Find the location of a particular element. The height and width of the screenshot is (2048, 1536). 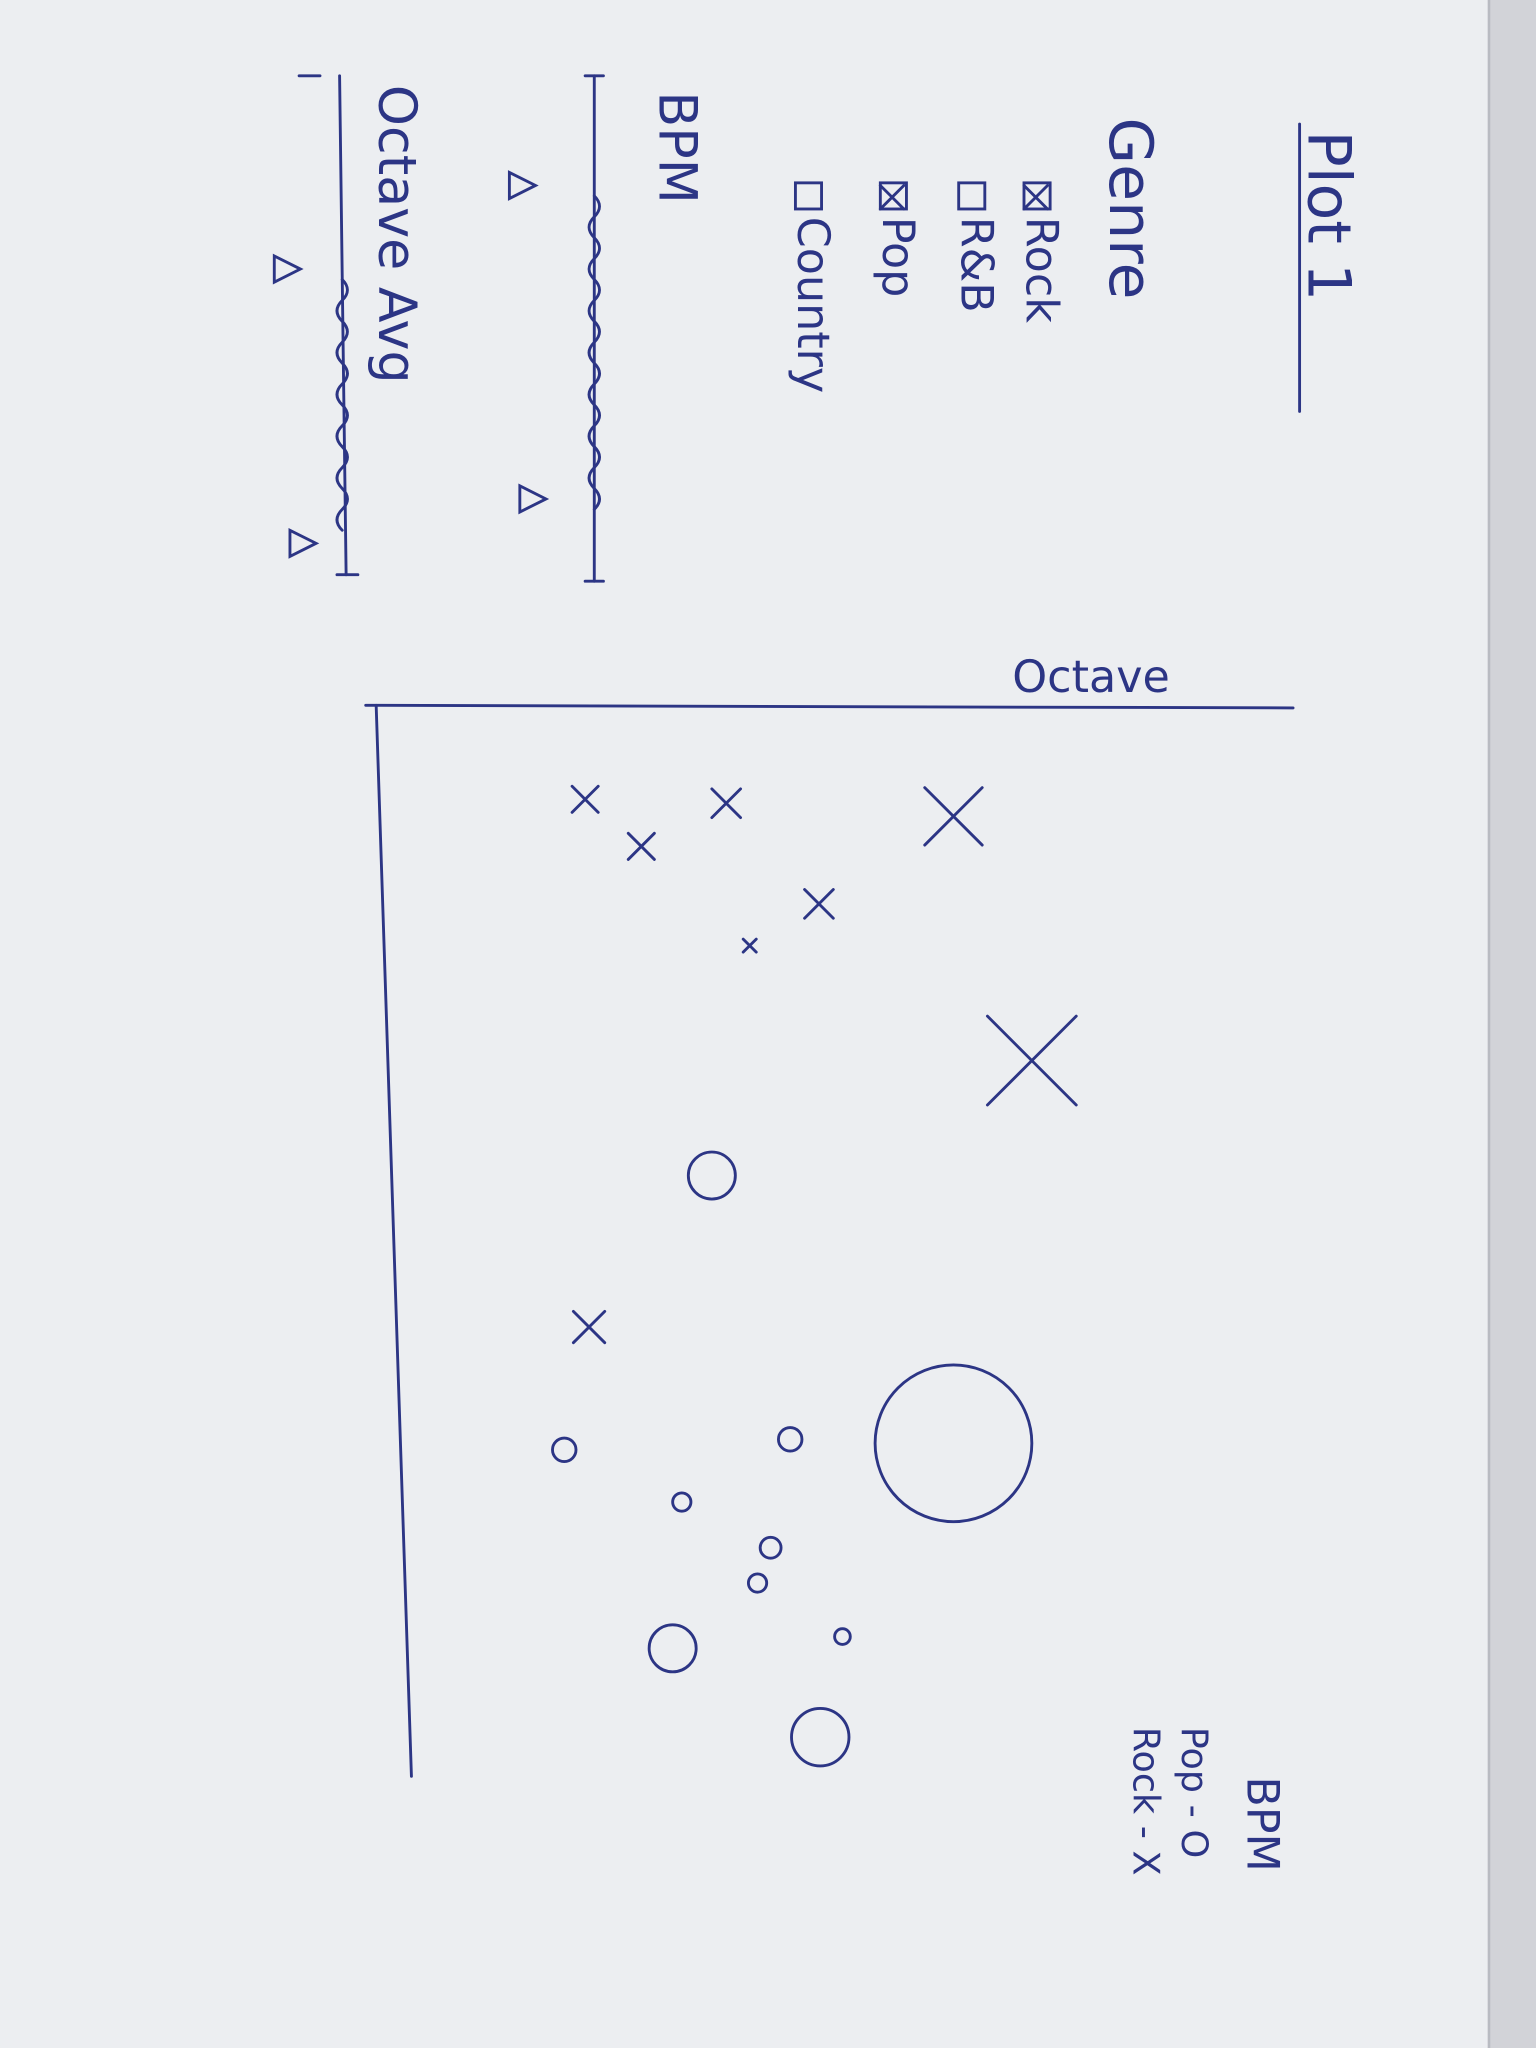

filter-option: Rock is located at coordinates (1041, 252).